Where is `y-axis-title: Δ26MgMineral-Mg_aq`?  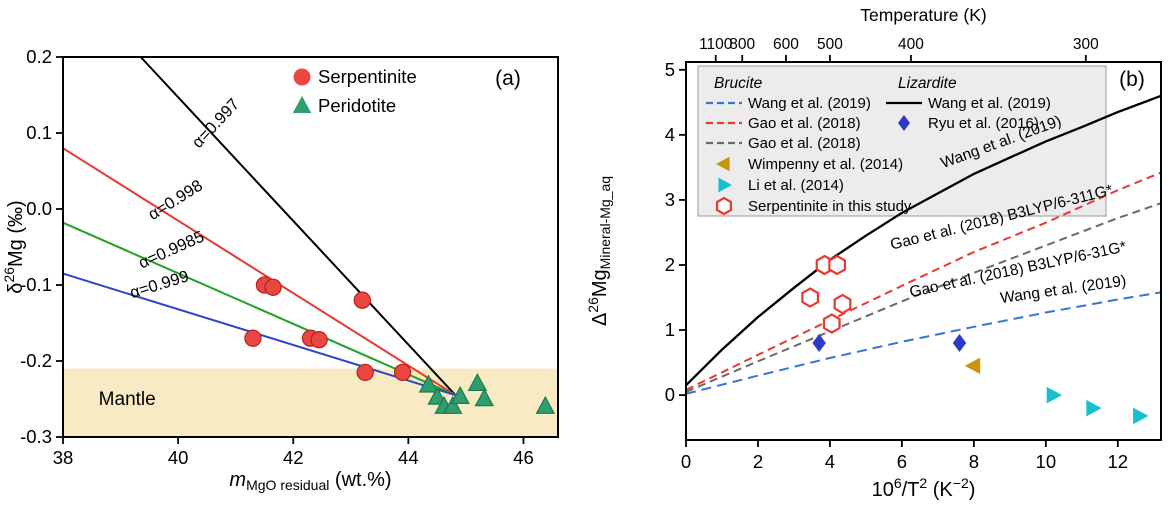 y-axis-title: Δ26MgMineral-Mg_aq is located at coordinates (599, 251).